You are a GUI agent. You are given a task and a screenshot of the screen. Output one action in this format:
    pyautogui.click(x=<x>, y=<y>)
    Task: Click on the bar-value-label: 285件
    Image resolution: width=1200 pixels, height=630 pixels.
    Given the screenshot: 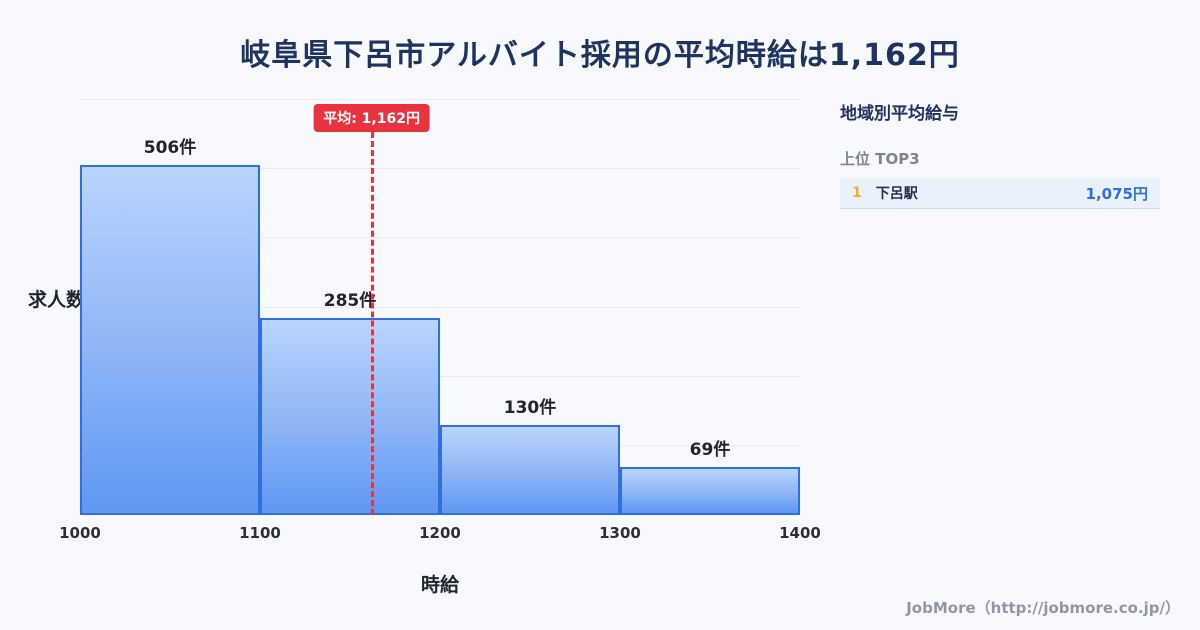 What is the action you would take?
    pyautogui.click(x=350, y=300)
    